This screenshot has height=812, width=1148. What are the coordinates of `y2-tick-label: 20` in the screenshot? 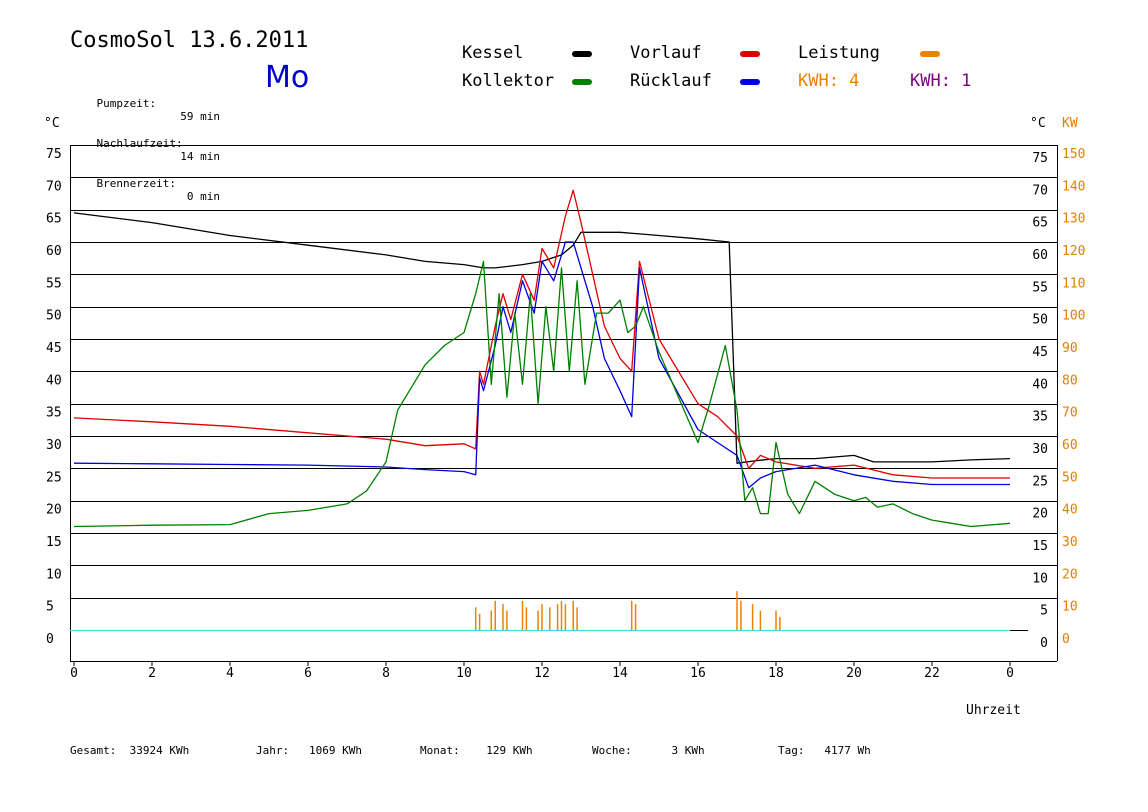 It's located at (1070, 574).